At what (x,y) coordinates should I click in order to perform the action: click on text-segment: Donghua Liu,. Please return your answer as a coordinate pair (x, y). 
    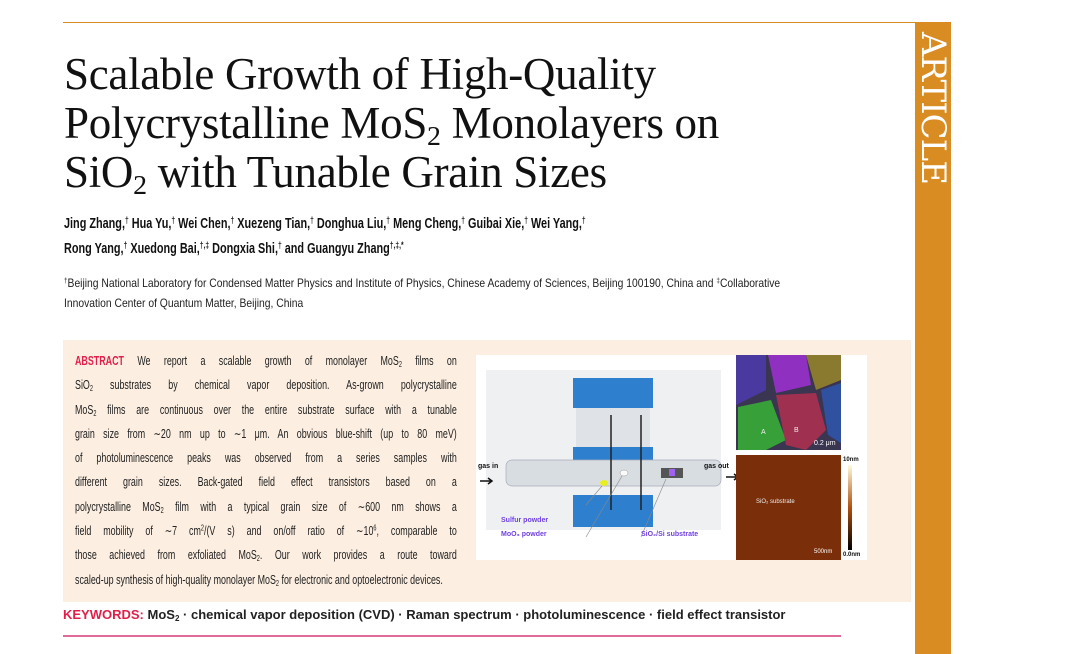
    Looking at the image, I should click on (350, 224).